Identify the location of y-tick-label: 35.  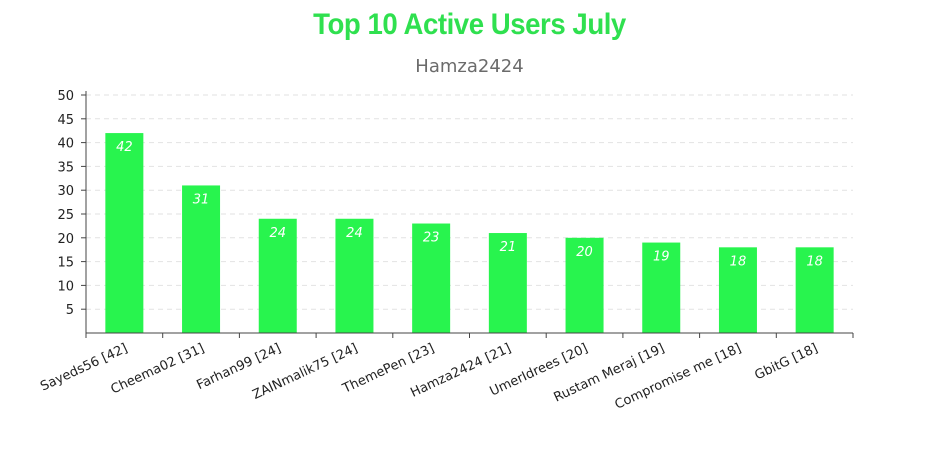
(65, 167).